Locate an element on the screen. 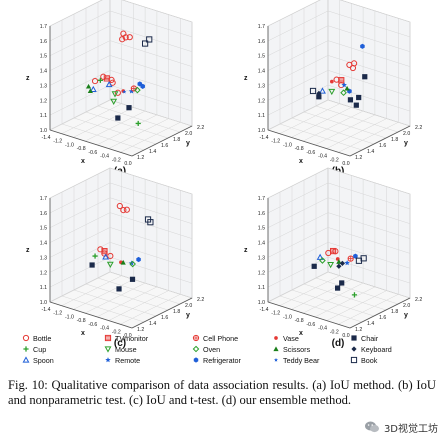 Image resolution: width=444 pixels, height=446 pixels. legend-item-remote: Remote is located at coordinates (122, 360).